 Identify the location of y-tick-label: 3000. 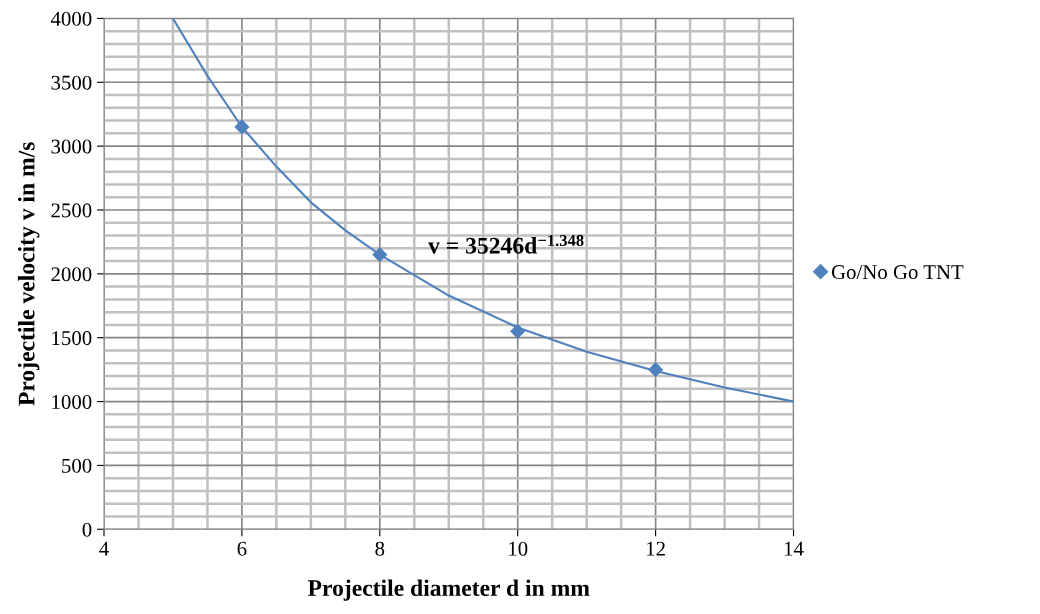
(71, 146).